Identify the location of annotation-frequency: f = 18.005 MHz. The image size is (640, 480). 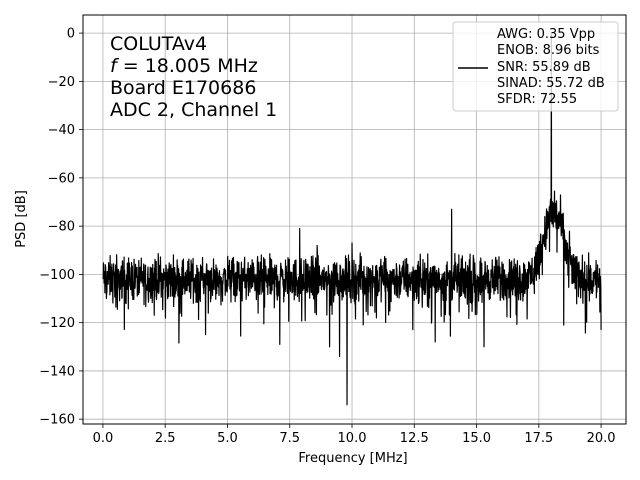
(184, 66).